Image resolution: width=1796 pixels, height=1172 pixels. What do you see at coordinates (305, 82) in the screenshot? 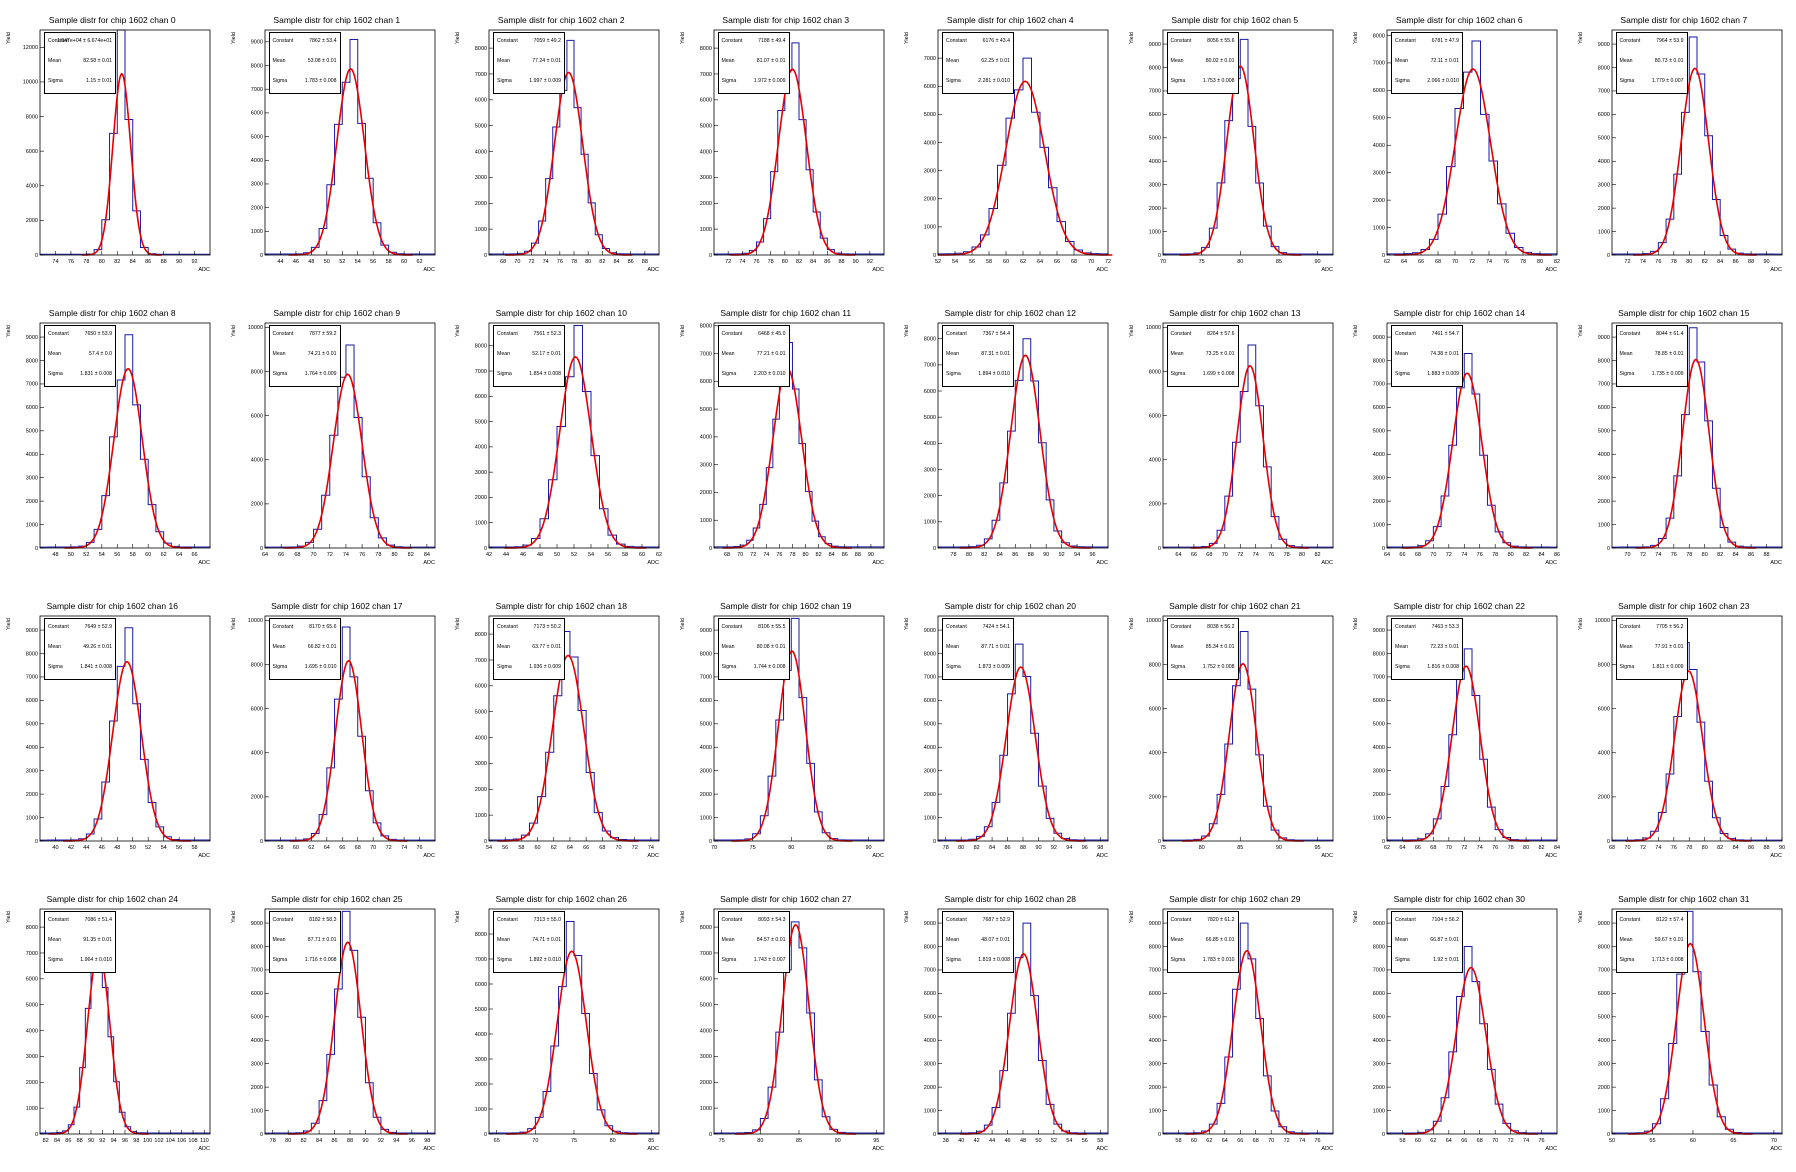
I see `fit-stat-row: Sigma 1.783 ± 0.008` at bounding box center [305, 82].